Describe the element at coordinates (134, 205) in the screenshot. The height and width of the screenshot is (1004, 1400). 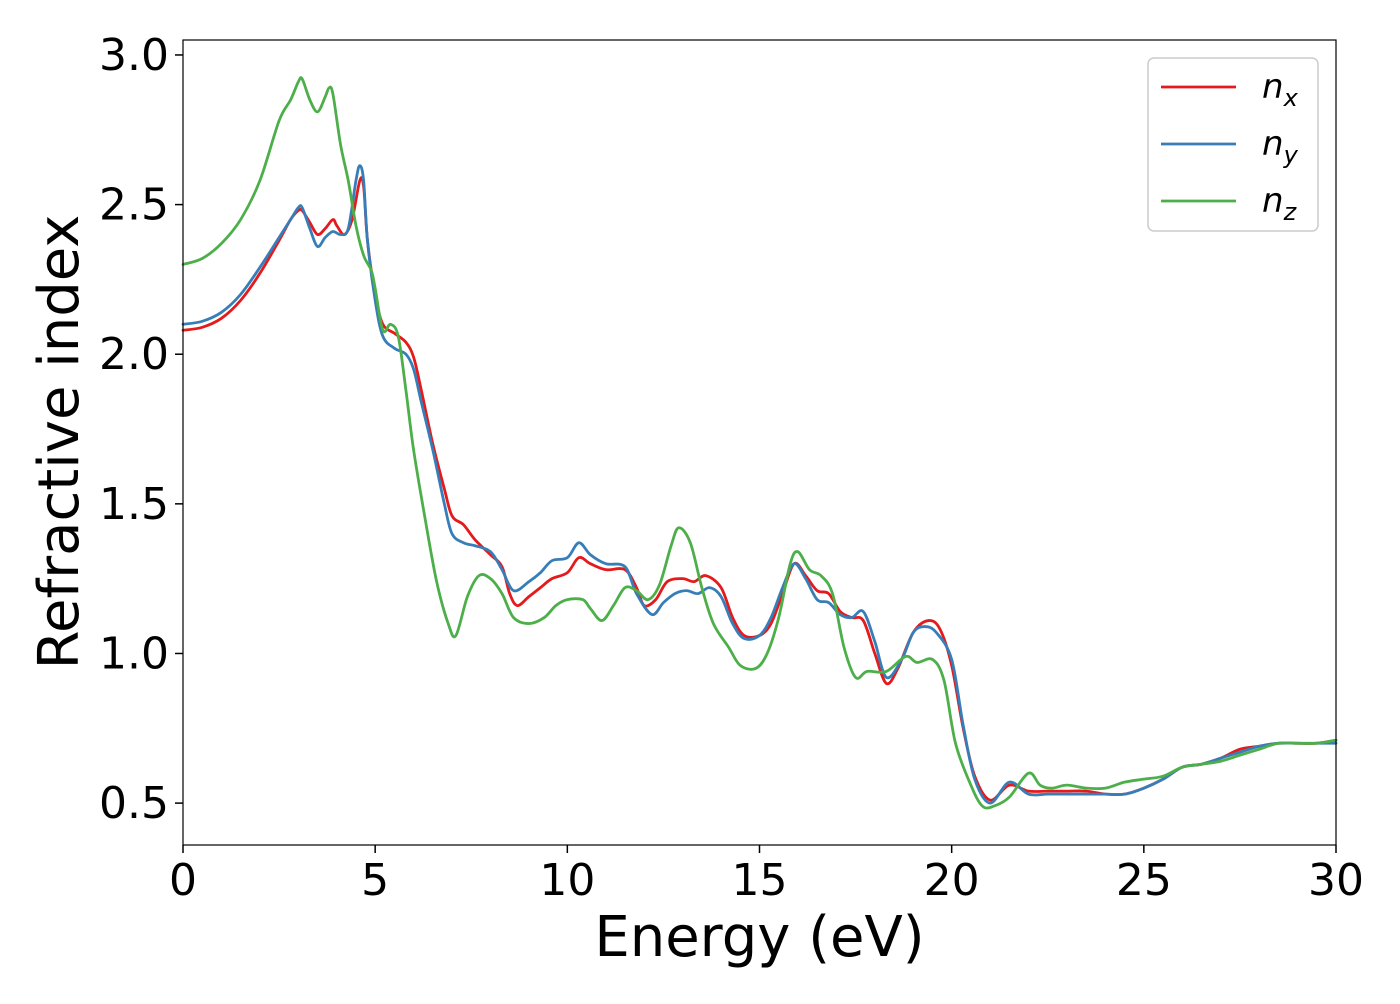
I see `y-tick-label: 2.5` at that location.